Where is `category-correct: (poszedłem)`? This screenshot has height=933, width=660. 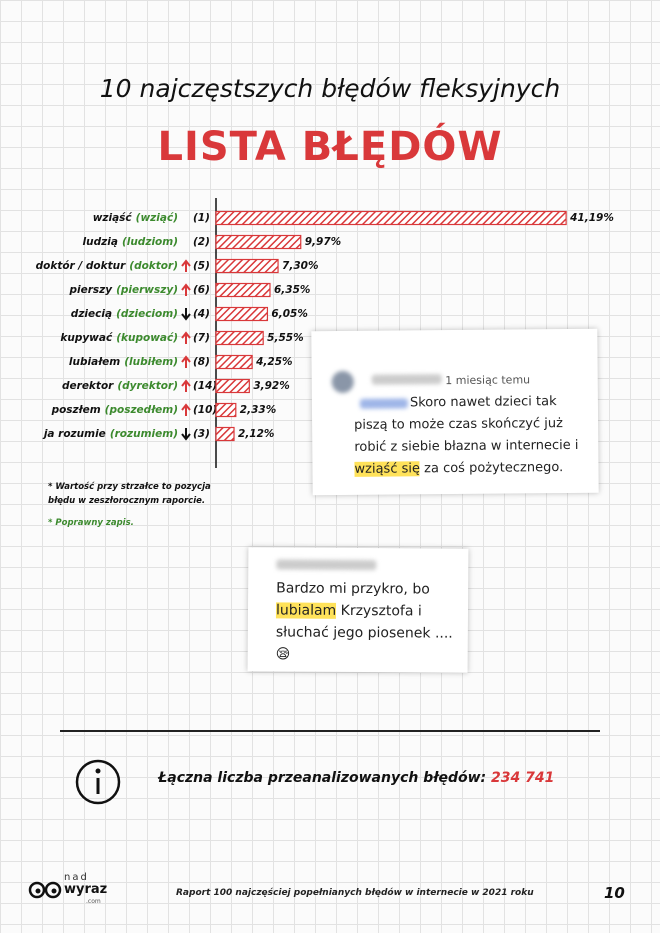 category-correct: (poszedłem) is located at coordinates (141, 410).